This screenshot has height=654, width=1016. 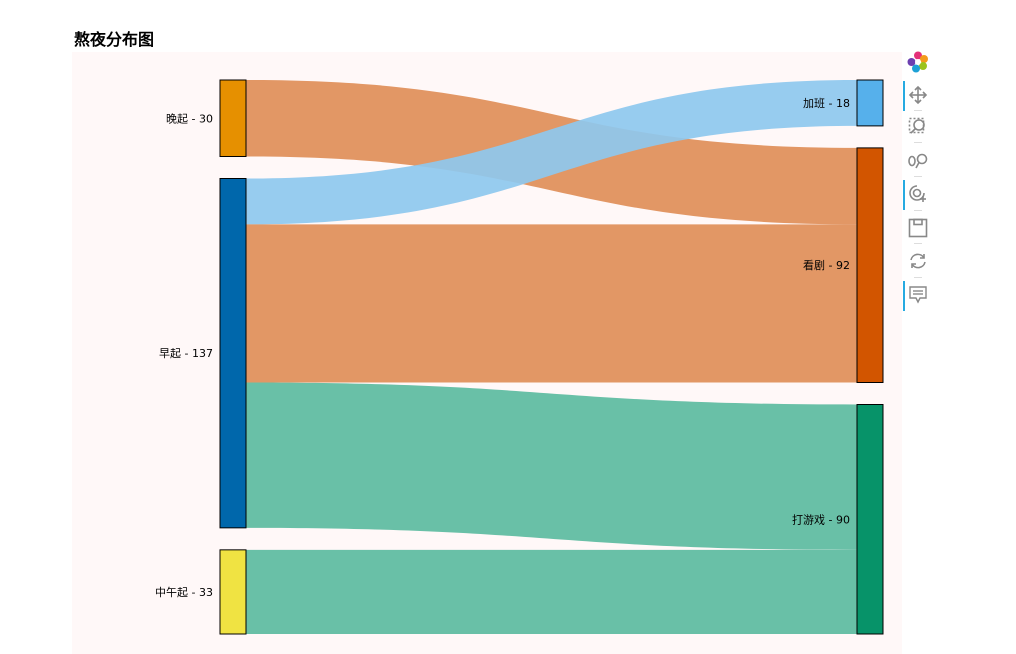 What do you see at coordinates (821, 519) in the screenshot?
I see `node-label-打游戏: 打游戏 - 90` at bounding box center [821, 519].